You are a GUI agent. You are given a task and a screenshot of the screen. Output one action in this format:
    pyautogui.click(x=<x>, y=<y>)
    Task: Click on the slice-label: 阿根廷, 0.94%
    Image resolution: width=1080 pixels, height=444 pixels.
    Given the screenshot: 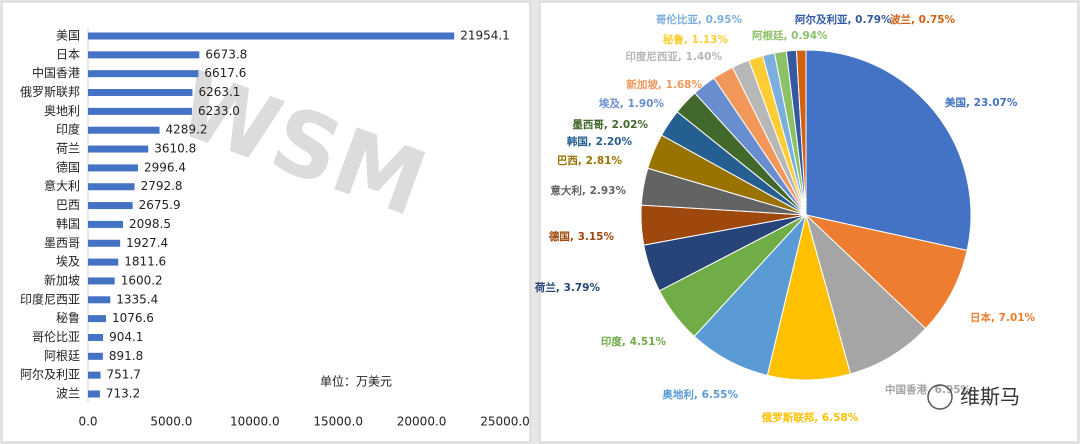 What is the action you would take?
    pyautogui.click(x=790, y=35)
    